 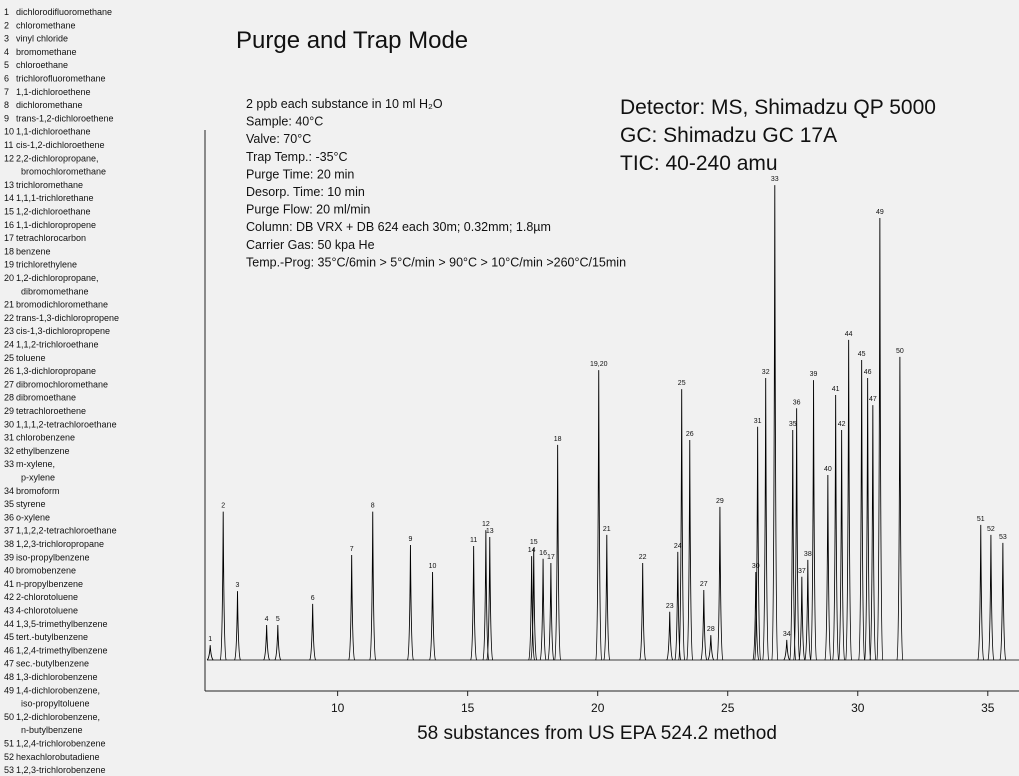 What do you see at coordinates (9, 265) in the screenshot?
I see `compound-number: 19` at bounding box center [9, 265].